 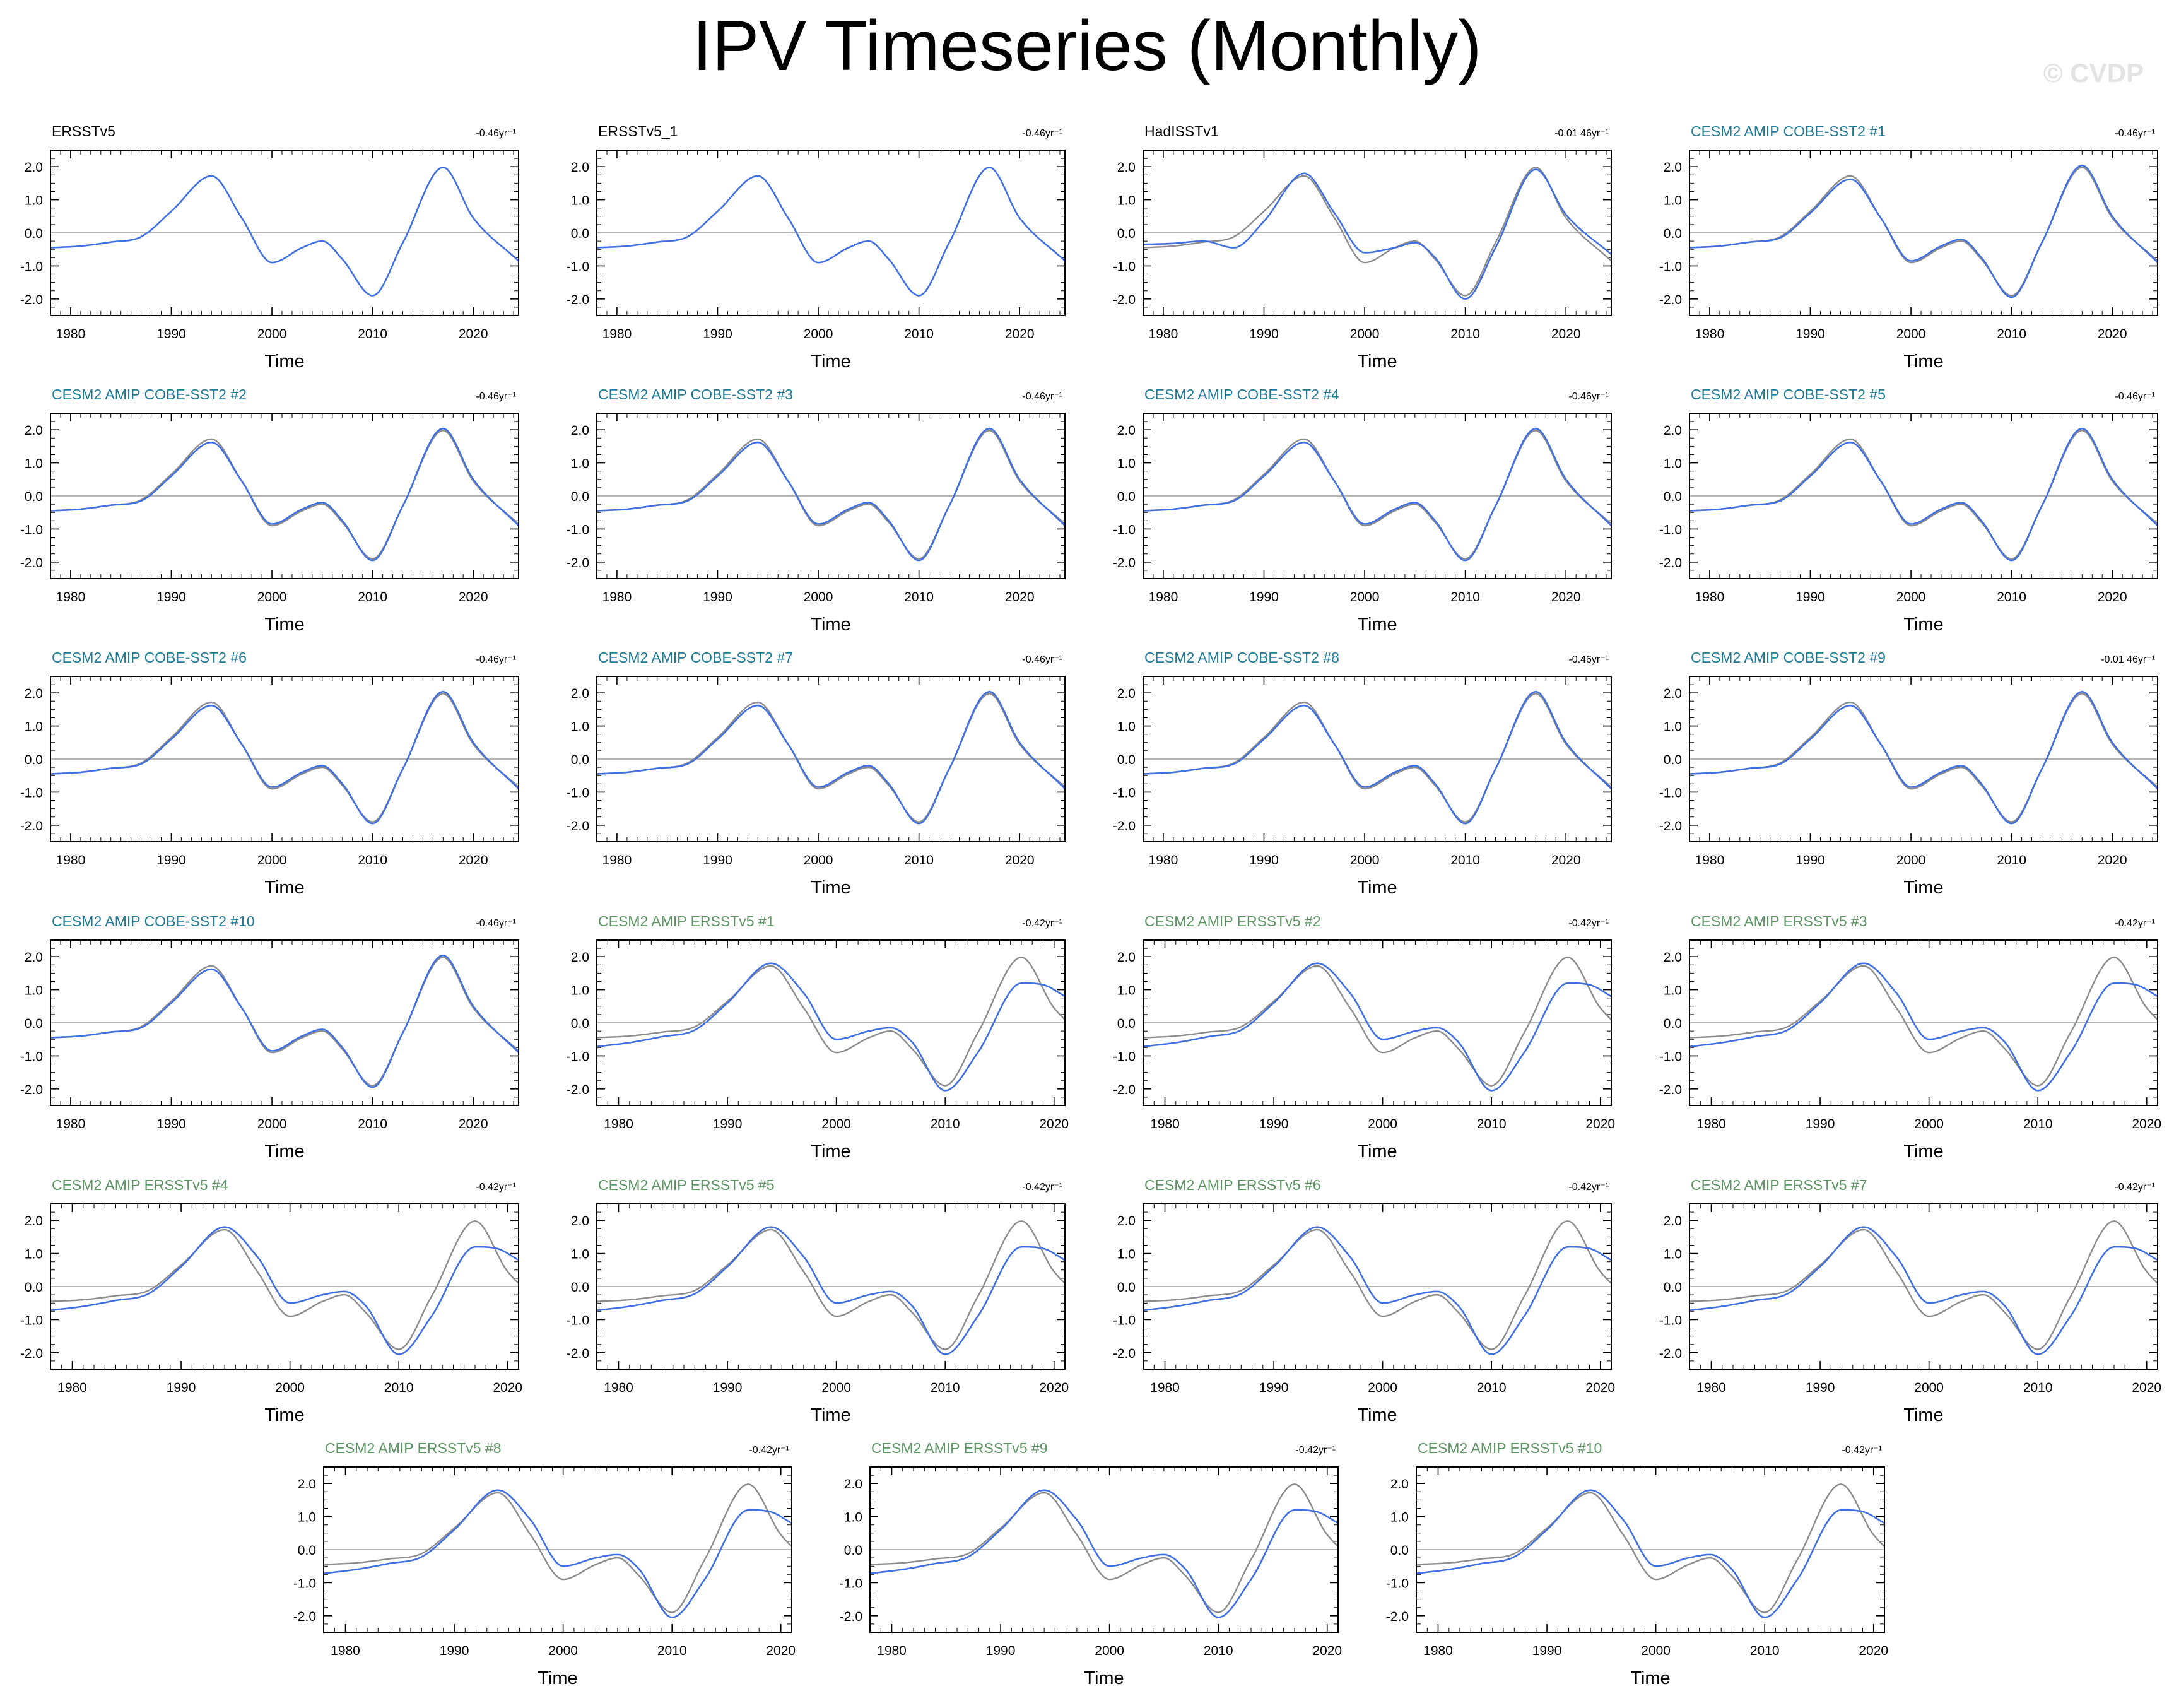 What do you see at coordinates (1788, 394) in the screenshot?
I see `panel-title: CESM2 AMIP COBE-SST2 #5` at bounding box center [1788, 394].